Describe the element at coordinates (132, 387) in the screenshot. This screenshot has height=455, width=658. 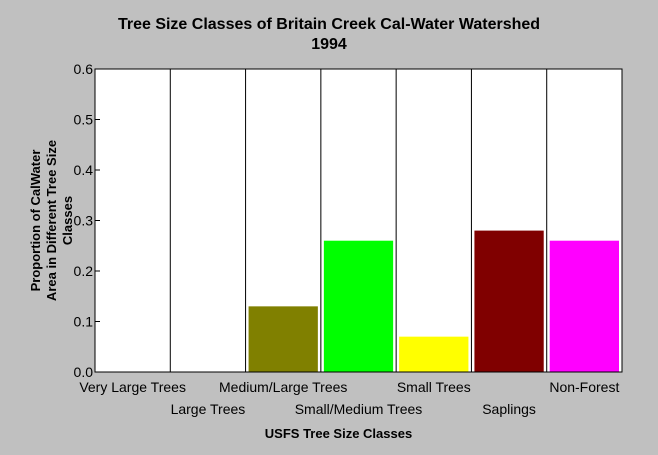
I see `x-tick-label: Very Large Trees` at that location.